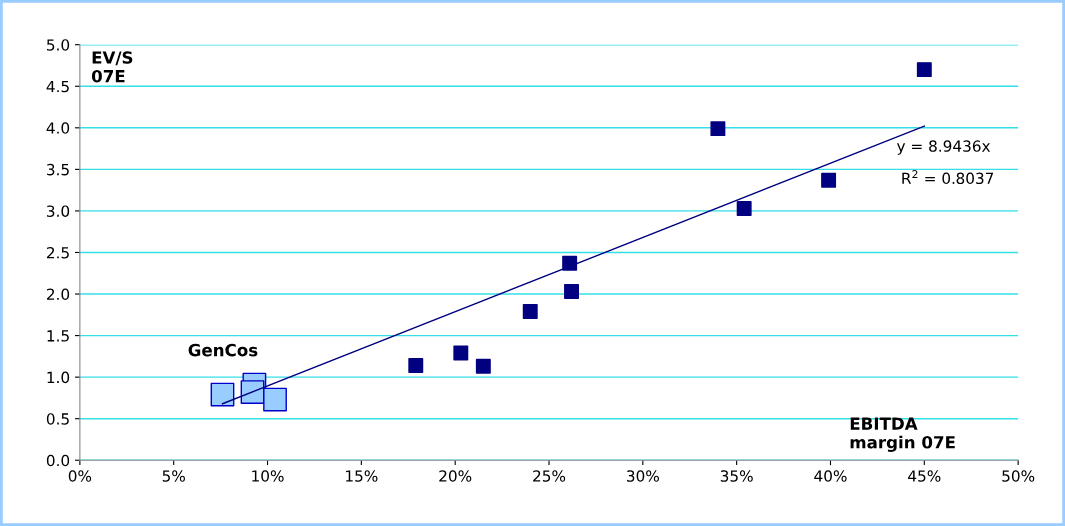 The image size is (1065, 526). Describe the element at coordinates (902, 434) in the screenshot. I see `x-axis-title: EBITDA margin 07E` at that location.